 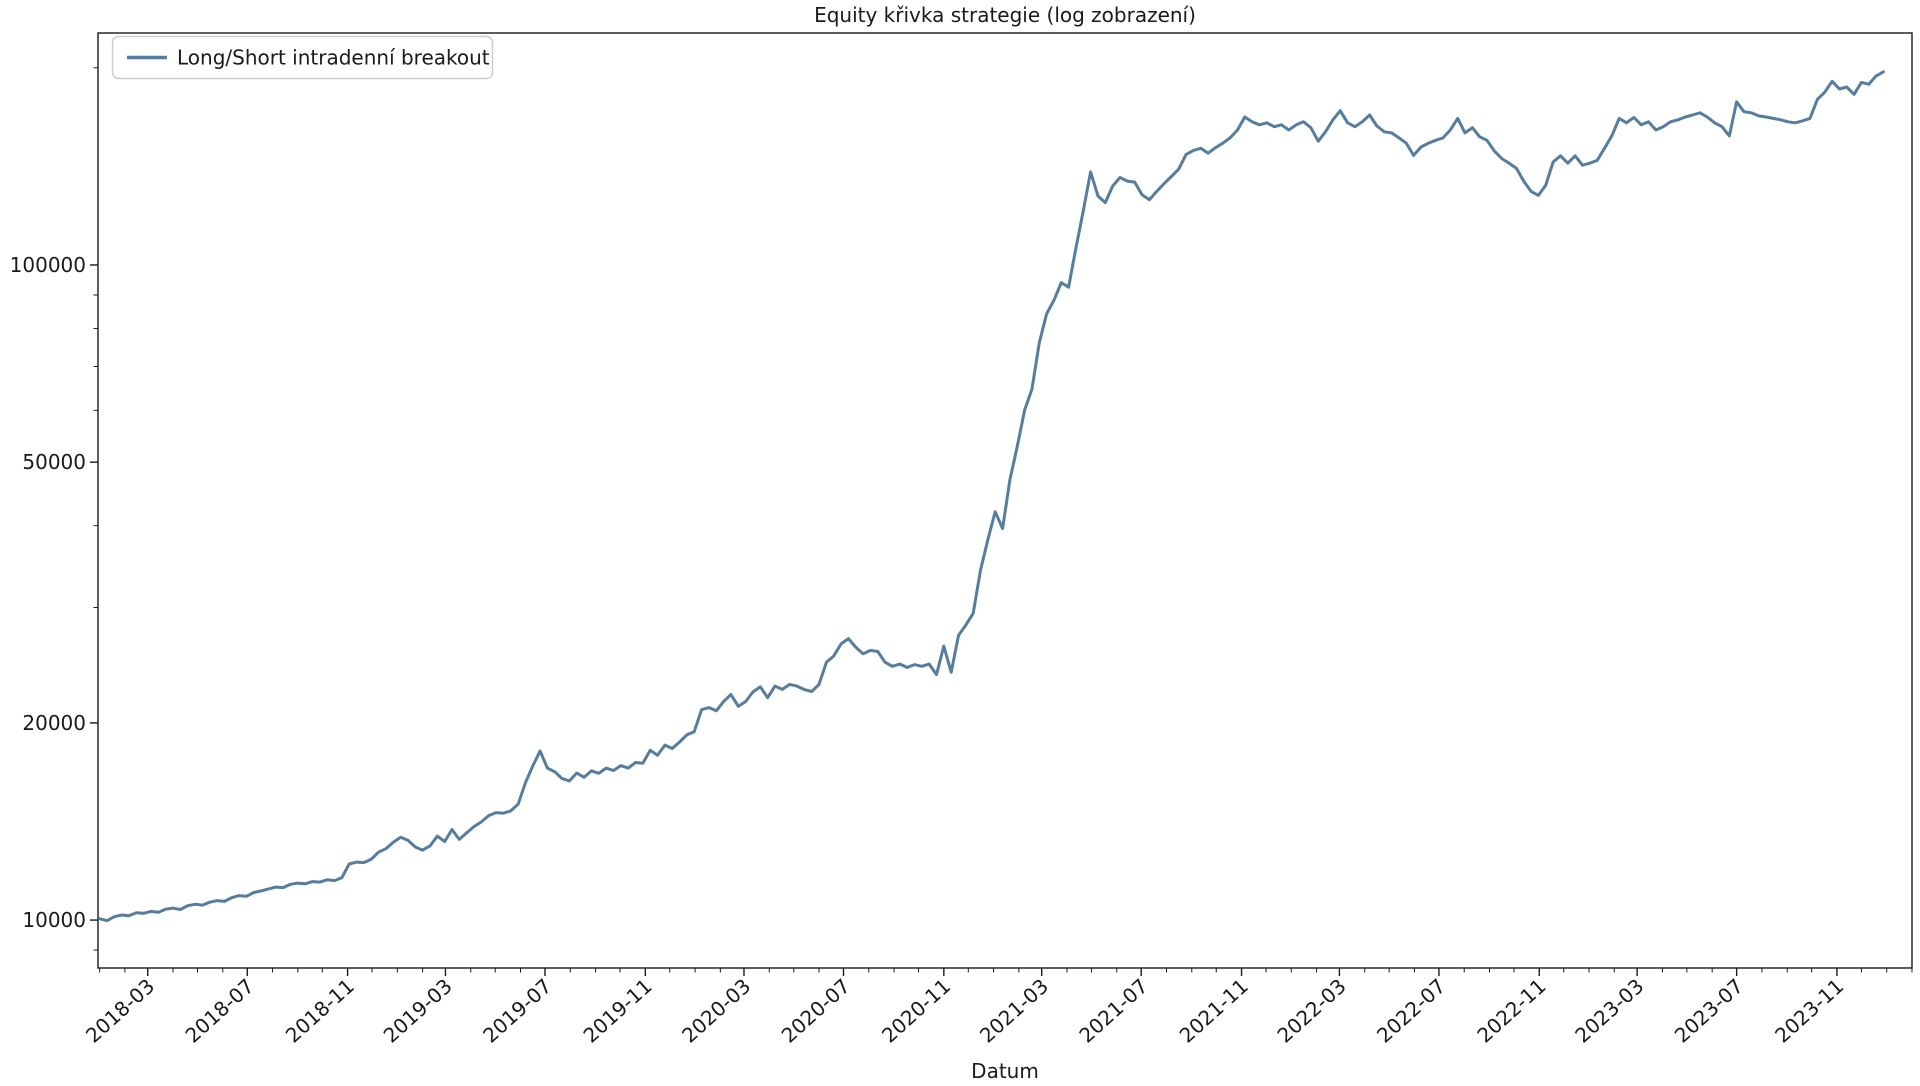 I want to click on y-tick-label-100000: 100000, so click(x=48, y=265).